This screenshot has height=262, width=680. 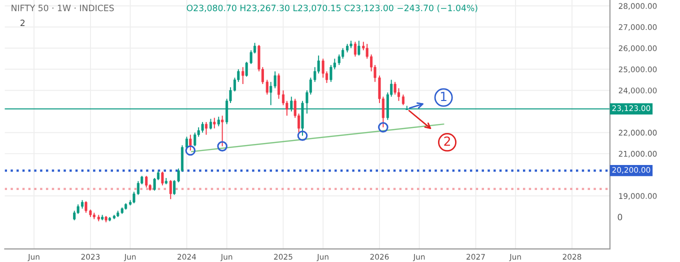 I want to click on annotation: NIFTY 50 · 1W · INDICES, so click(x=63, y=8).